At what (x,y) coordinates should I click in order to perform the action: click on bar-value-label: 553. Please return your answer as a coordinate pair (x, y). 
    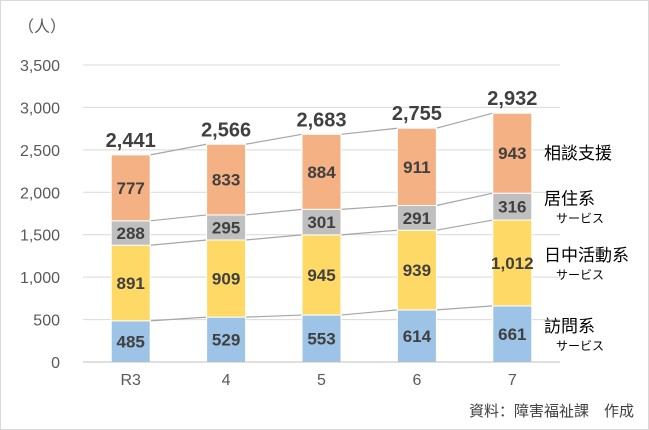
    Looking at the image, I should click on (321, 339).